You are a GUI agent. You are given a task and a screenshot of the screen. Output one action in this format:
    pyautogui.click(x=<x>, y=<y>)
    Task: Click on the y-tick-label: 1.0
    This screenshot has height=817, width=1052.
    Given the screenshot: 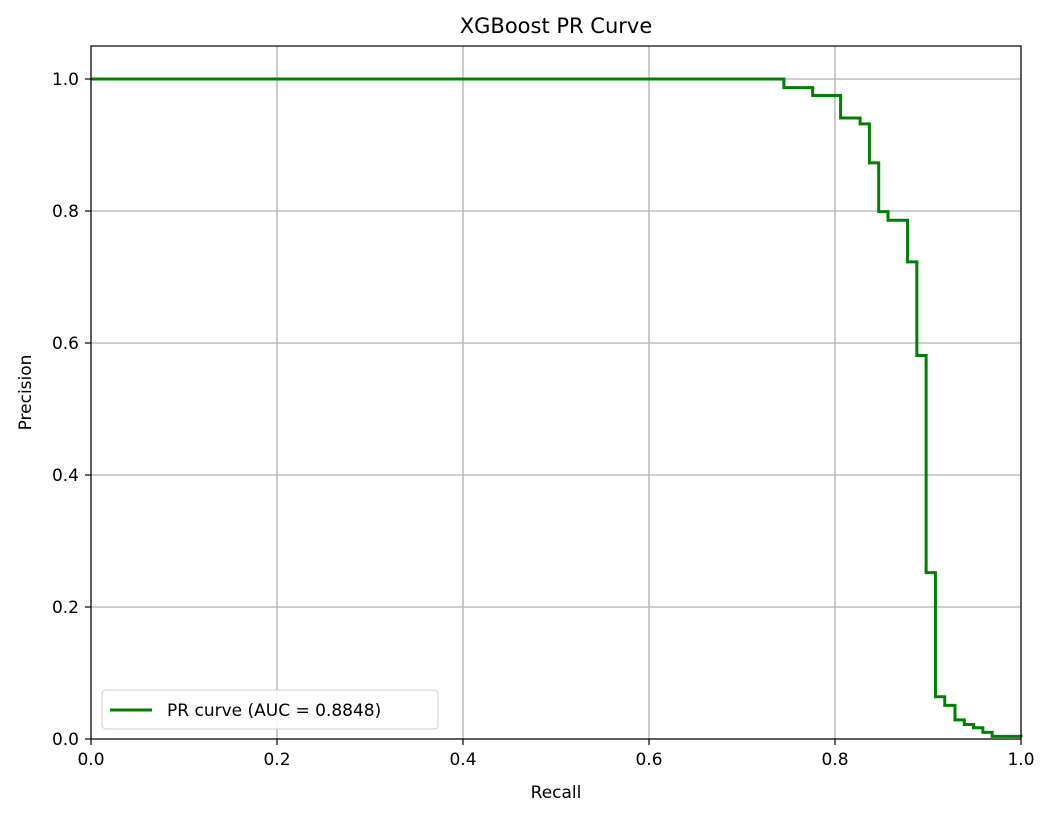 What is the action you would take?
    pyautogui.click(x=65, y=80)
    